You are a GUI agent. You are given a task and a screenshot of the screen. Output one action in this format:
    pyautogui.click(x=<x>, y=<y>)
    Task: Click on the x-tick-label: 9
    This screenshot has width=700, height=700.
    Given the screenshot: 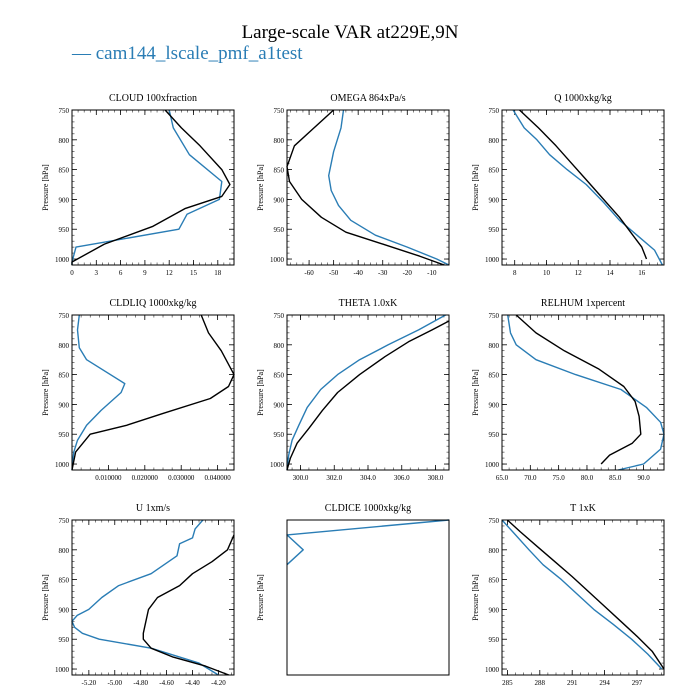 What is the action you would take?
    pyautogui.click(x=145, y=273)
    